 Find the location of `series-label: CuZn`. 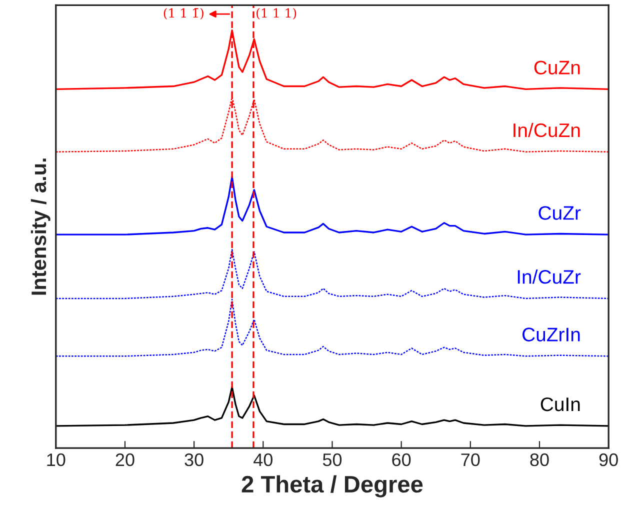

series-label: CuZn is located at coordinates (557, 67).